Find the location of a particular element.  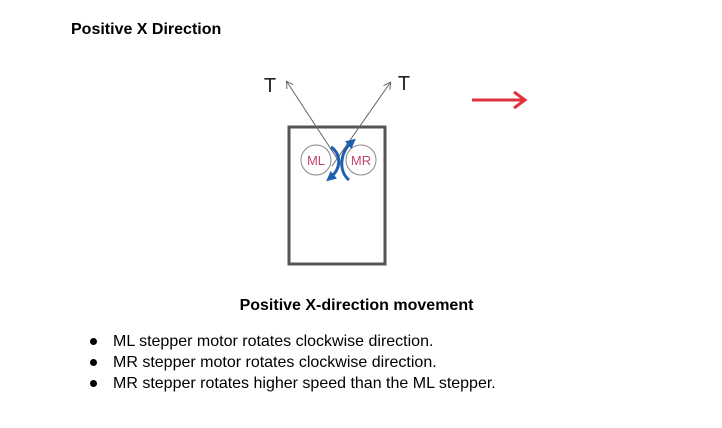

tension-label-left: T is located at coordinates (270, 86).